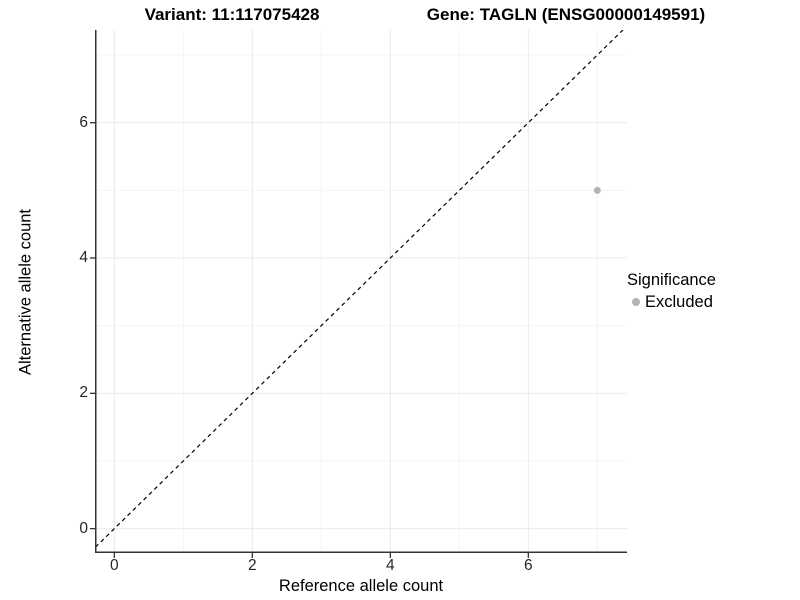 This screenshot has width=800, height=600. I want to click on legend-item-excluded: Excluded, so click(671, 302).